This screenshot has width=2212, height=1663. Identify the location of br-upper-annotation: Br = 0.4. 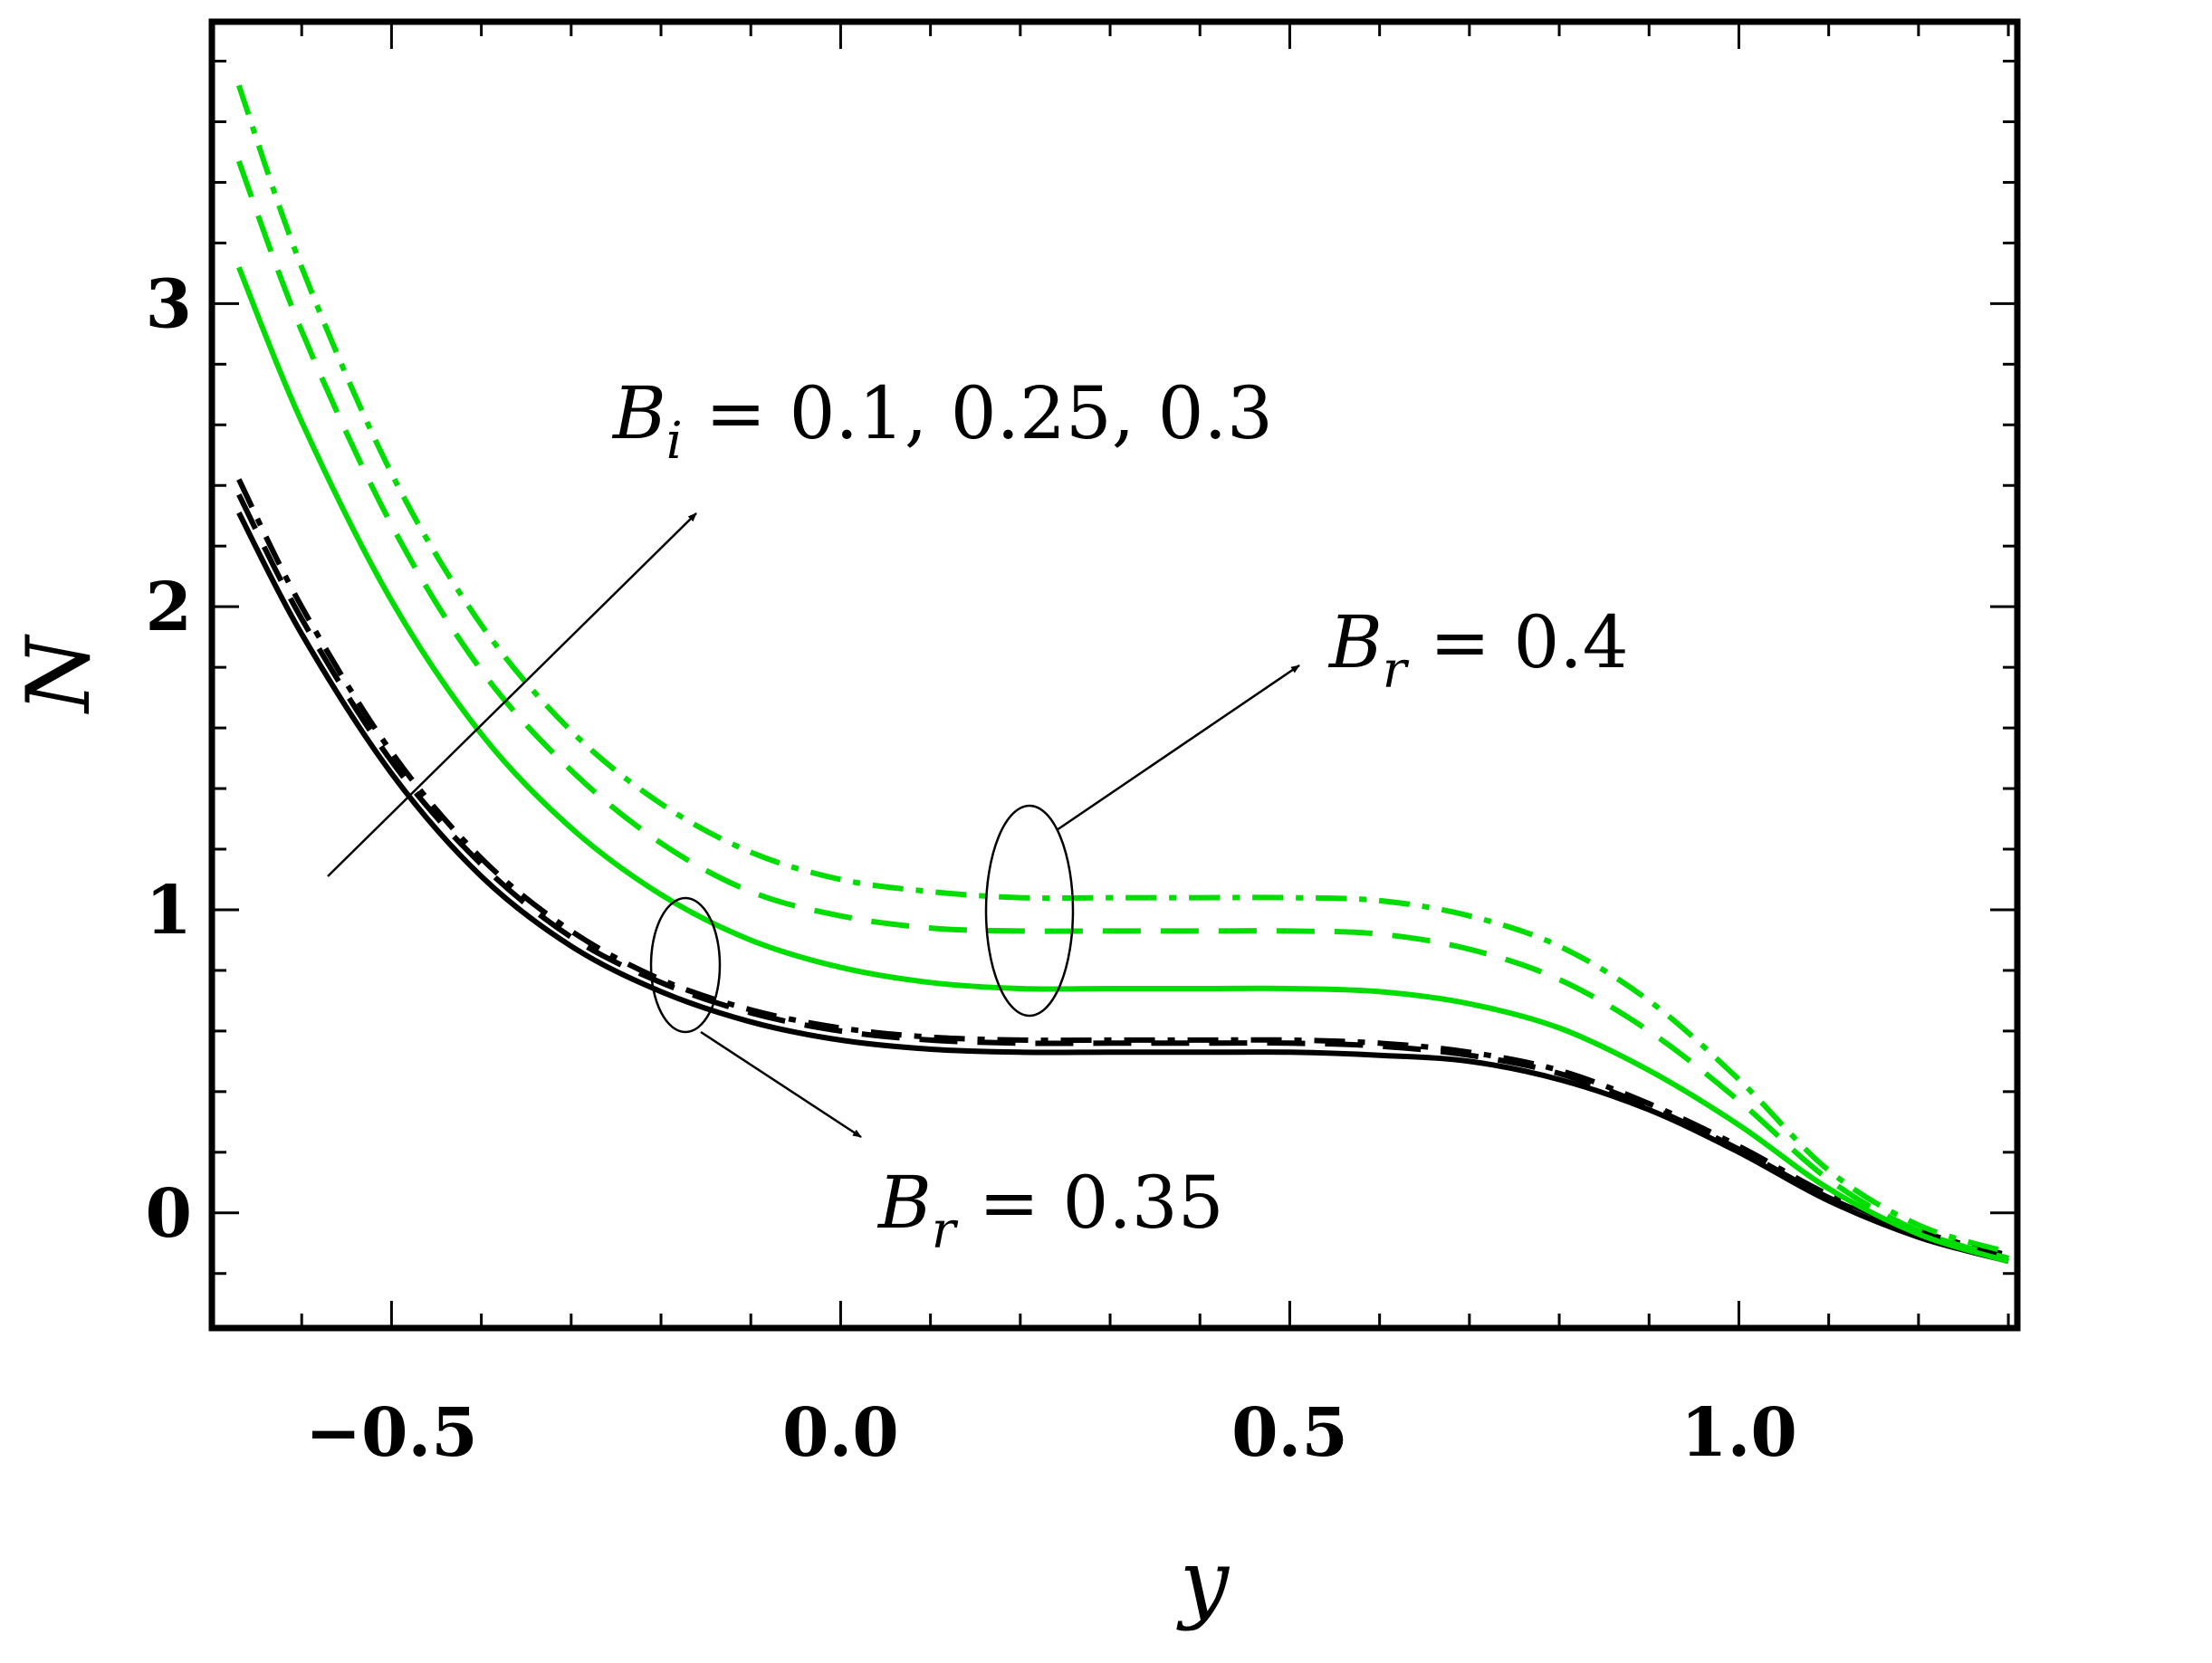
(1478, 650).